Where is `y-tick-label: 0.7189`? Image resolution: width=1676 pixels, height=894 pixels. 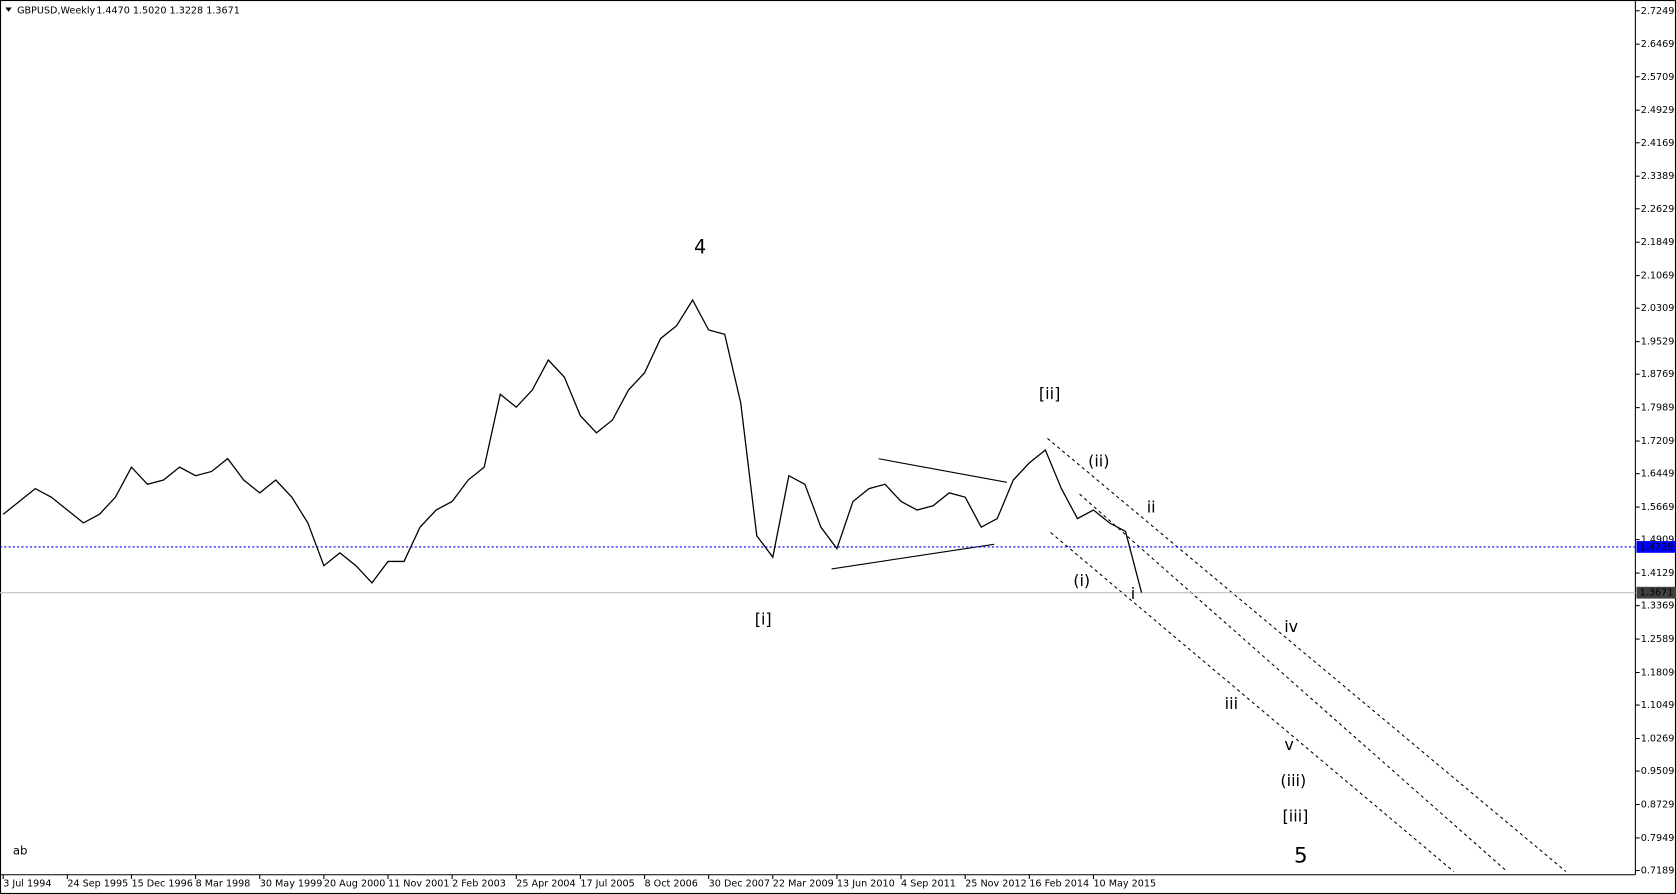 y-tick-label: 0.7189 is located at coordinates (1658, 871).